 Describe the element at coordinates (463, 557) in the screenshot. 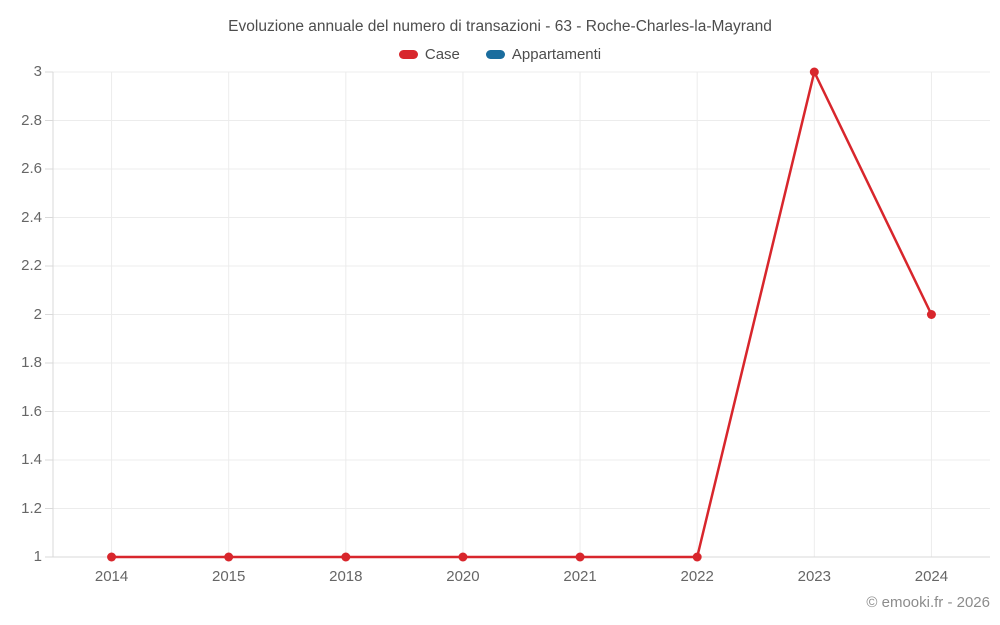

I see `data-point-case-2020` at that location.